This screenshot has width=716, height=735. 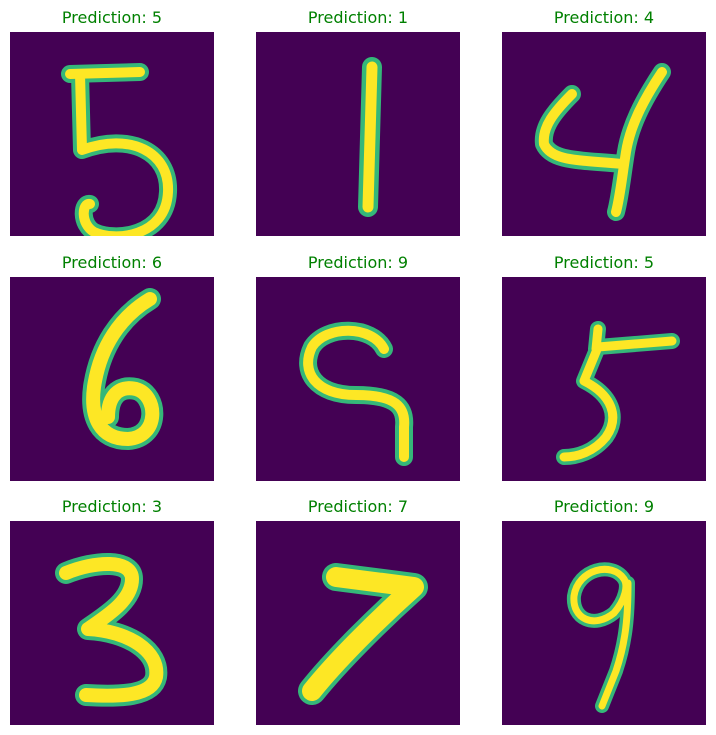 I want to click on panel-5-title: Prediction: 9, so click(x=358, y=262).